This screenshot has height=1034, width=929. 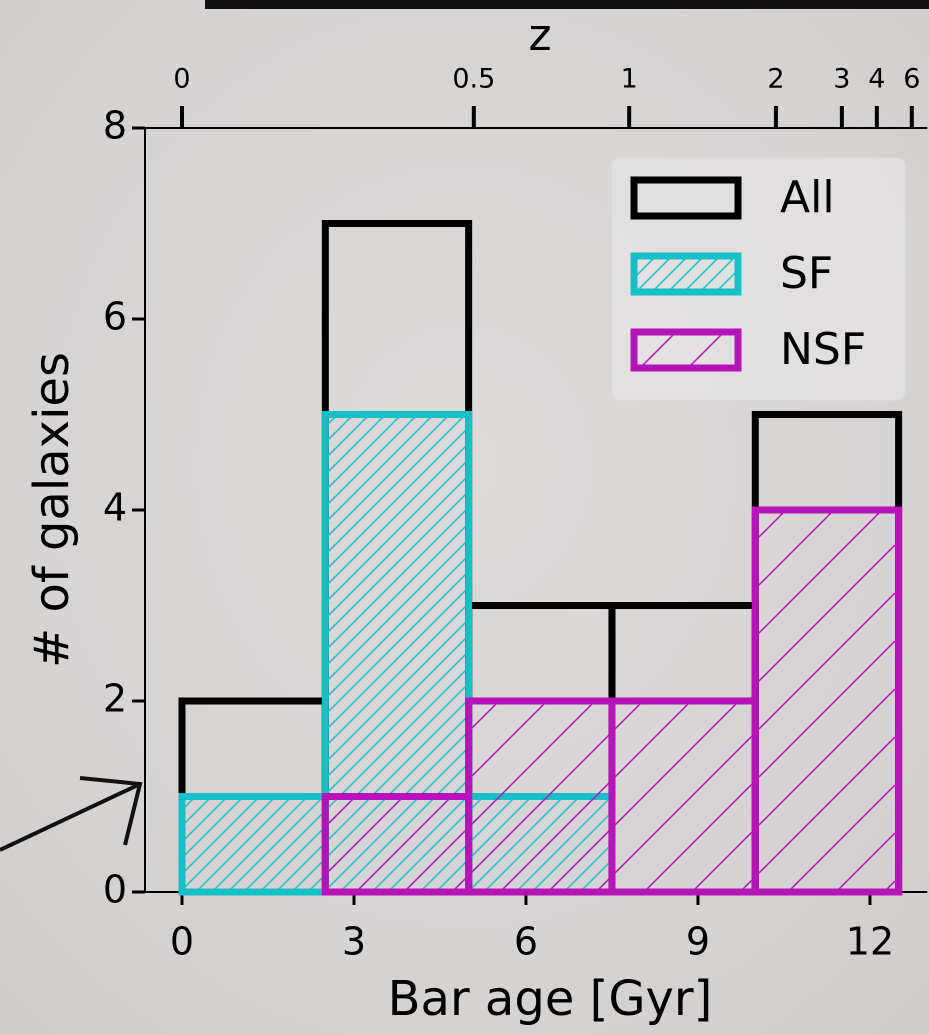 I want to click on top-tick-label: 3, so click(x=841, y=79).